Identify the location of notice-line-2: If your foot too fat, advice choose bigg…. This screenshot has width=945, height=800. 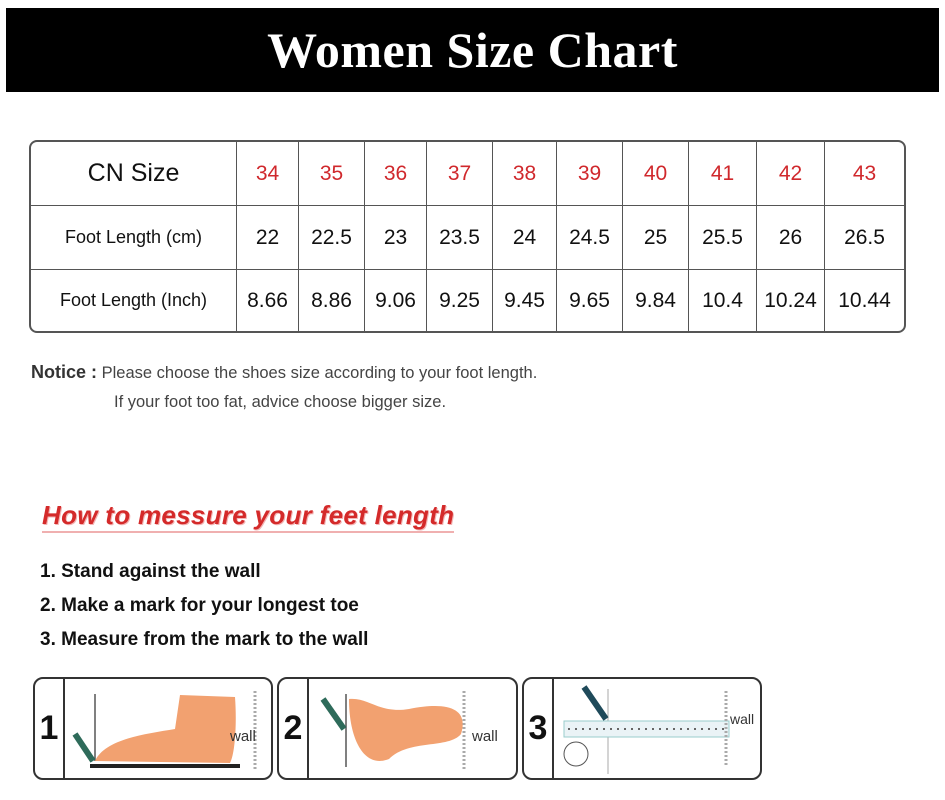
(280, 402).